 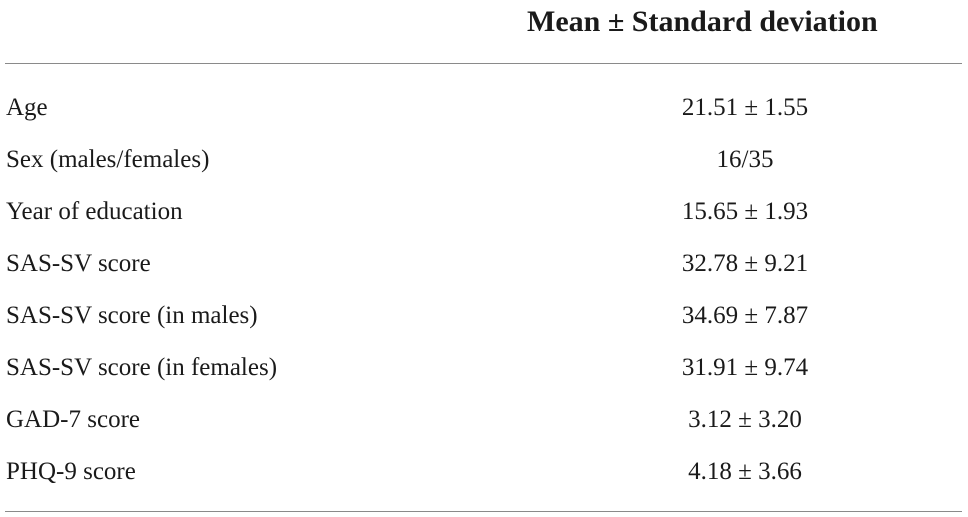 I want to click on table-row: SAS-SV score 32.78 ± 9.21, so click(x=484, y=264).